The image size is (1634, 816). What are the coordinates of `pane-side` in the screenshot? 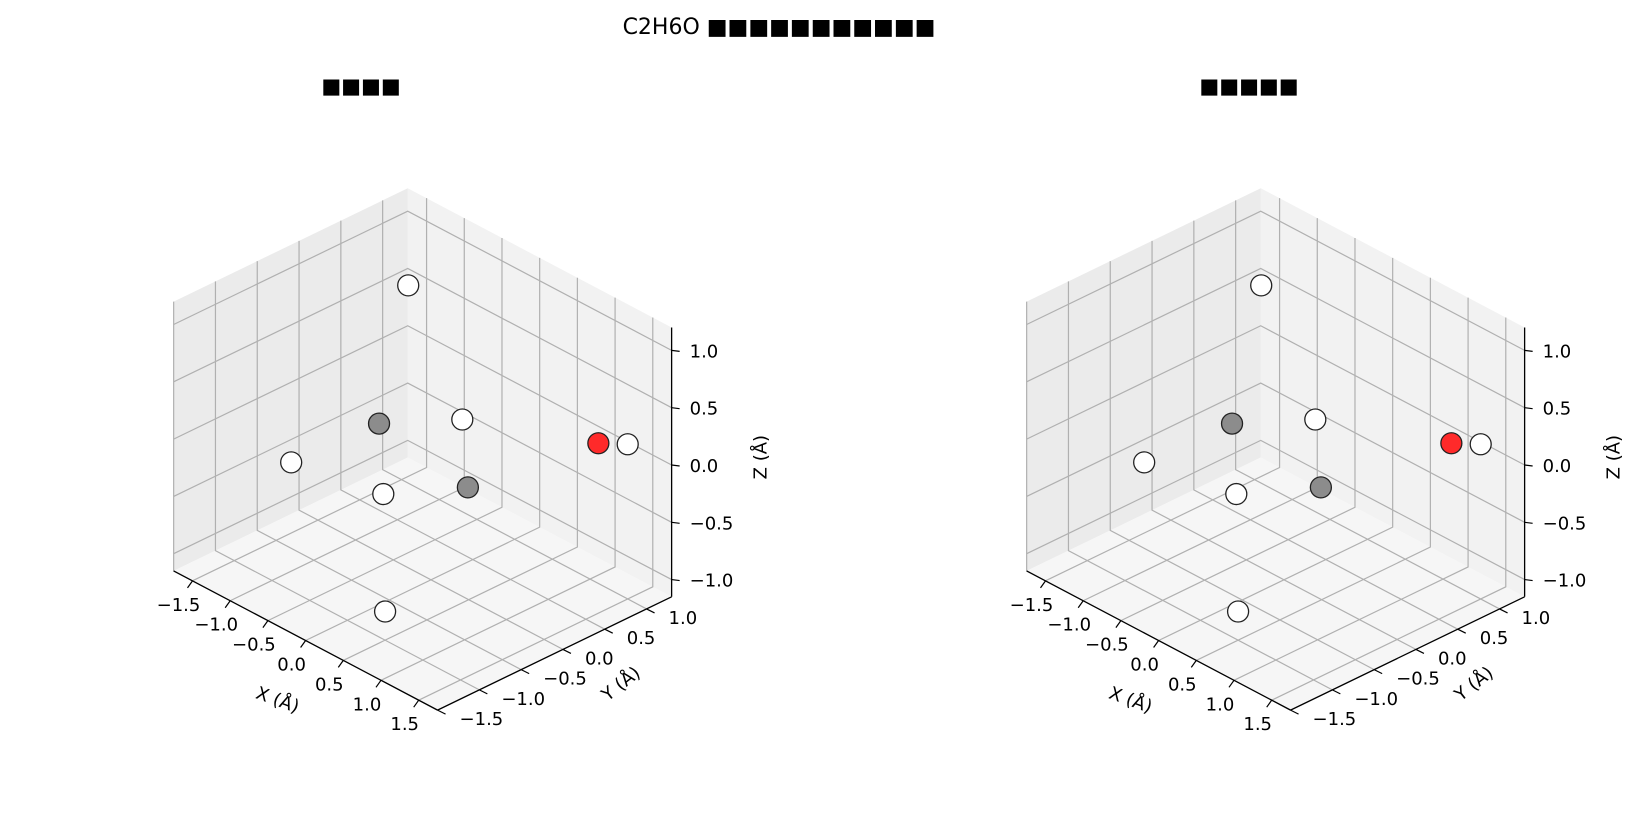 It's located at (290, 379).